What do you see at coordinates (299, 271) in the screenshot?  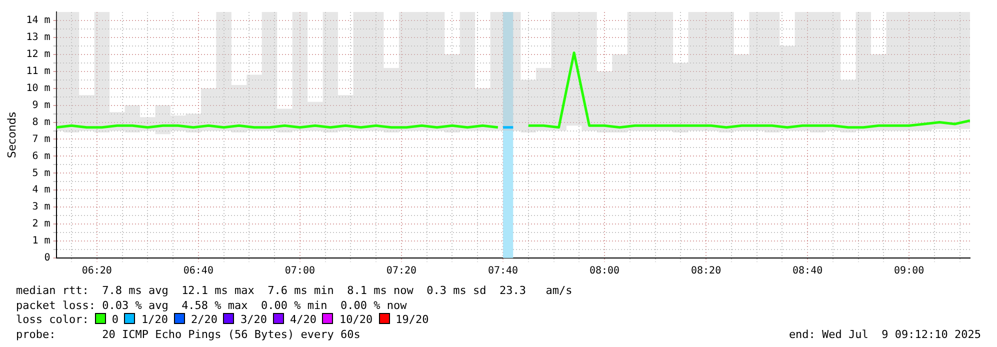 I see `x-tick-label: 07:00` at bounding box center [299, 271].